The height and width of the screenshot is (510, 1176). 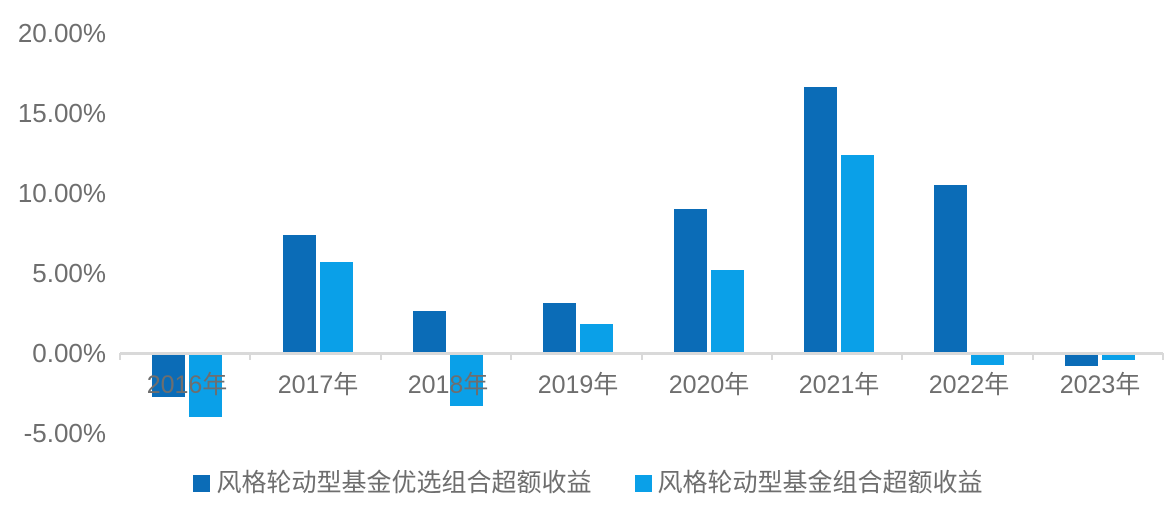 What do you see at coordinates (318, 385) in the screenshot?
I see `x-tick-label: 2017年` at bounding box center [318, 385].